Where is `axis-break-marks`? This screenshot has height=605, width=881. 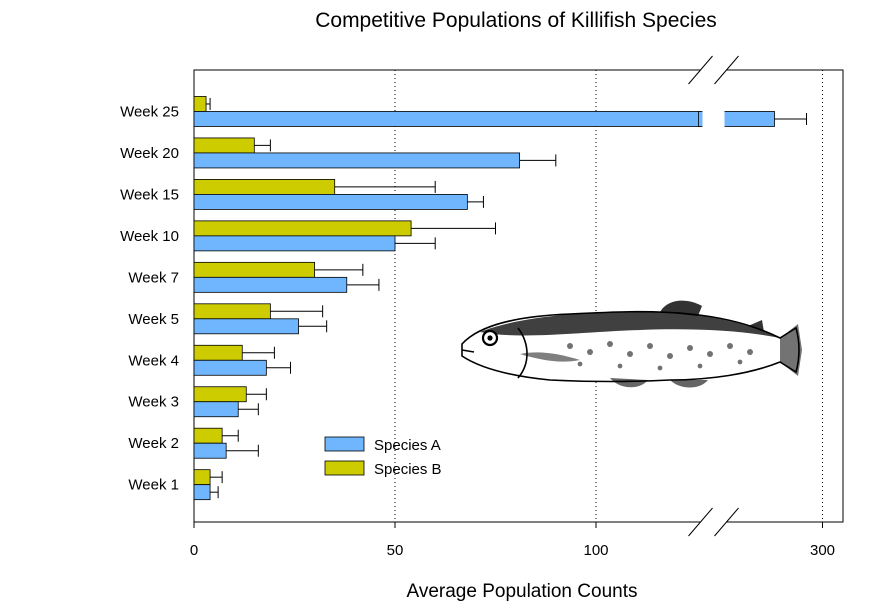
axis-break-marks is located at coordinates (713, 296).